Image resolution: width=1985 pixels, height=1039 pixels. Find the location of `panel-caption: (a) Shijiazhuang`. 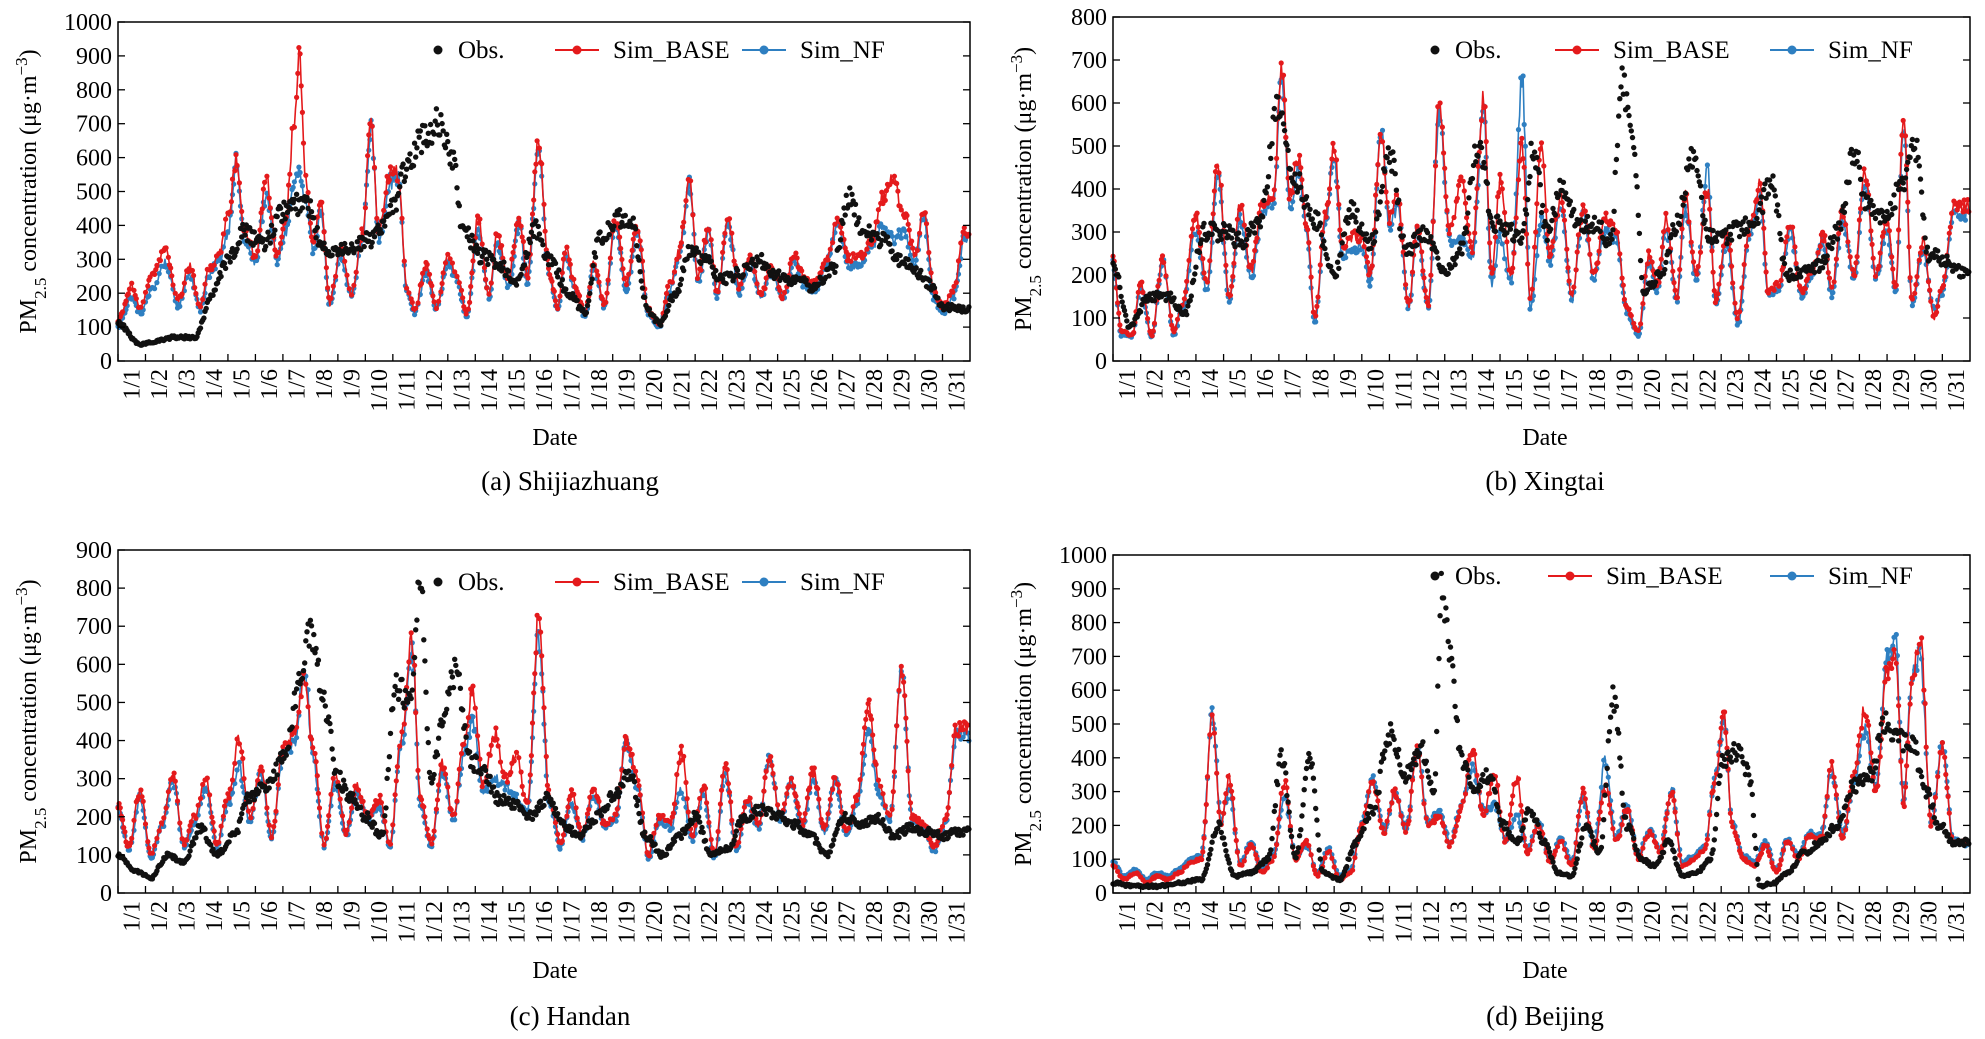

panel-caption: (a) Shijiazhuang is located at coordinates (570, 481).